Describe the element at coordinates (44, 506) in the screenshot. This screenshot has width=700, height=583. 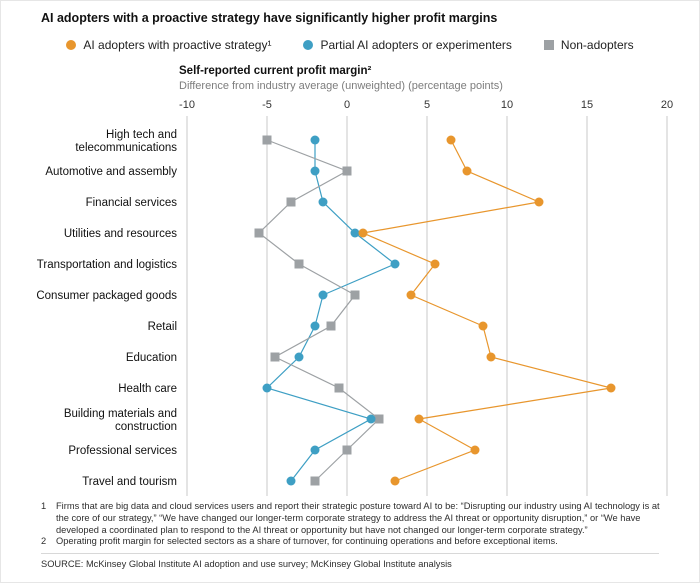
I see `footnote-number: 1` at that location.